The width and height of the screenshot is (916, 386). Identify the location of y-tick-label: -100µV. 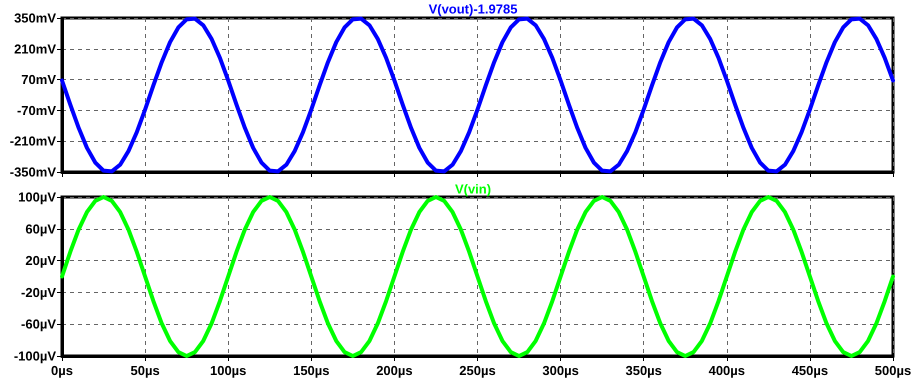
(35, 356).